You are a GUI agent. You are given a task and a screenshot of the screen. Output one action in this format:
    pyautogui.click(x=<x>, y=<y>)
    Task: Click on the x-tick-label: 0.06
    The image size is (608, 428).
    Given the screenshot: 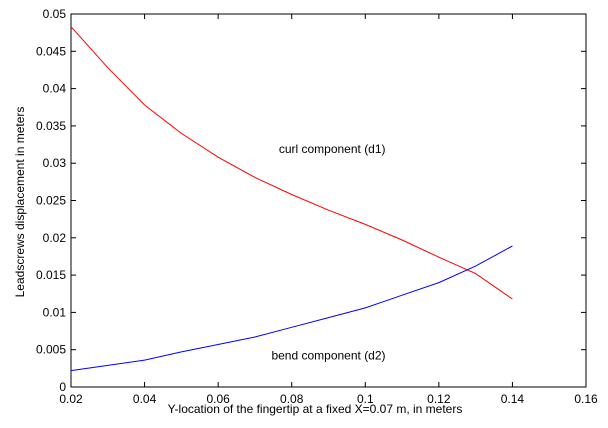 What is the action you would take?
    pyautogui.click(x=218, y=399)
    